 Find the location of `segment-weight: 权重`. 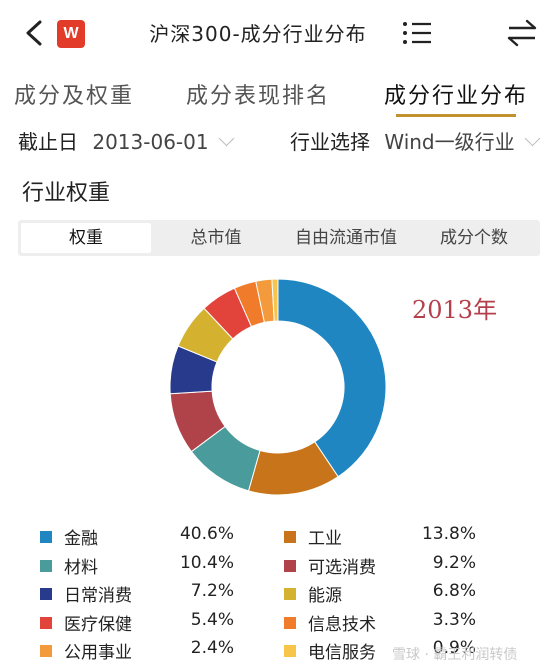

segment-weight: 权重 is located at coordinates (86, 238).